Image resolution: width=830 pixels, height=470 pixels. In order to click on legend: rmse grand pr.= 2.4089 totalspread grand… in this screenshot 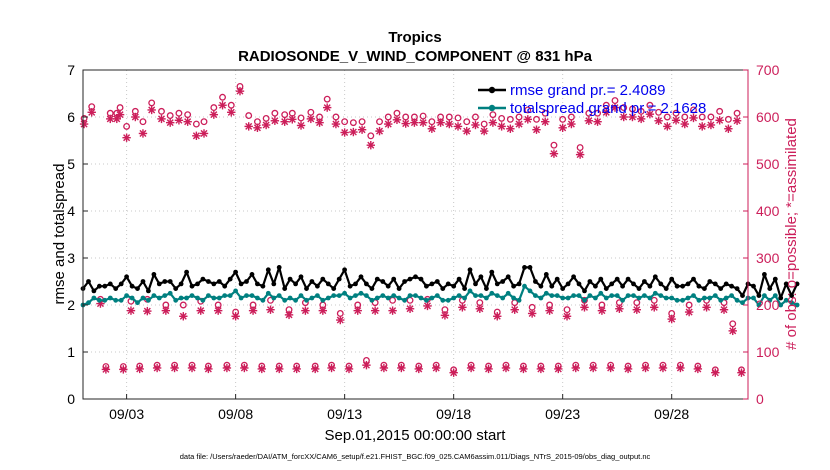, I will do `click(592, 99)`.